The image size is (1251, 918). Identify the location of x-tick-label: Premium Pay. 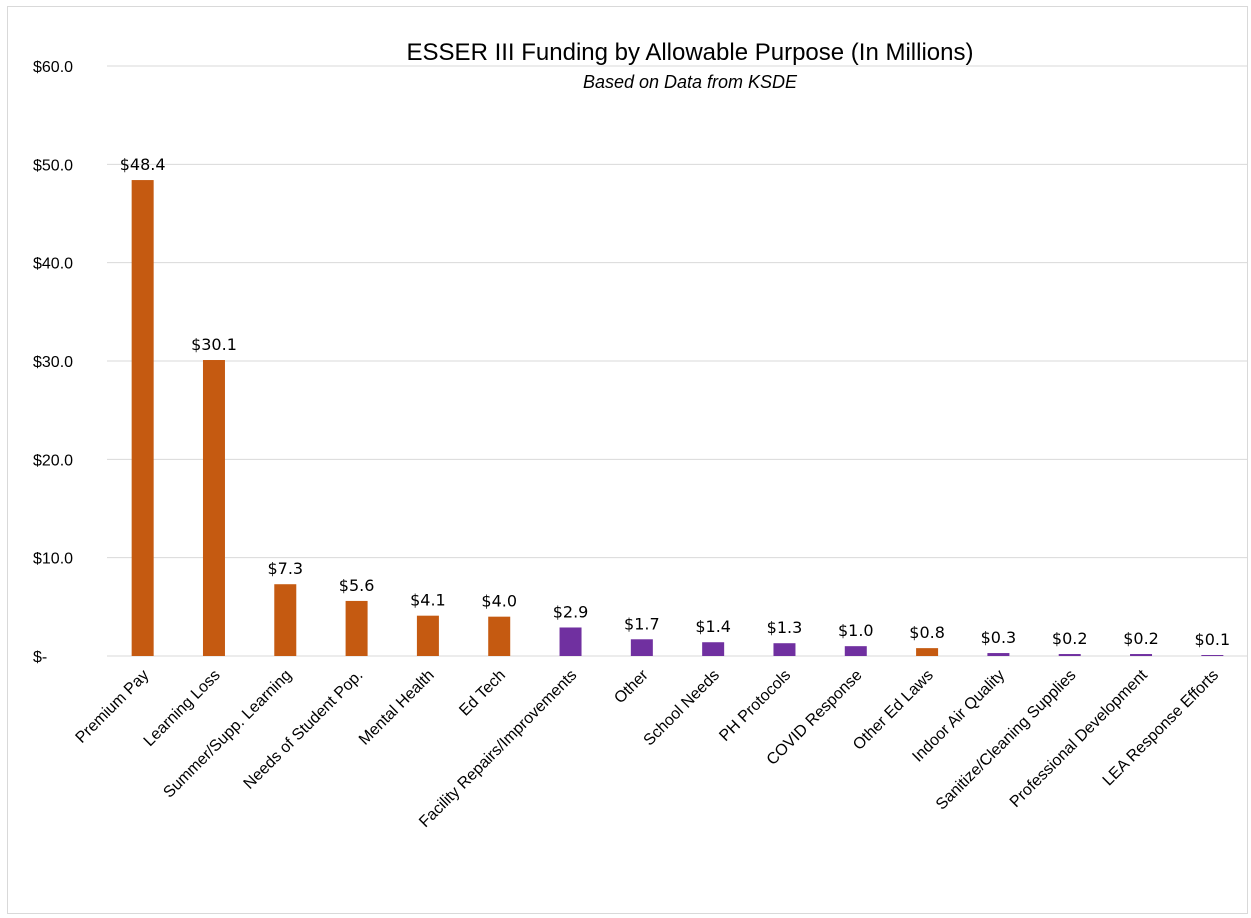
(113, 707).